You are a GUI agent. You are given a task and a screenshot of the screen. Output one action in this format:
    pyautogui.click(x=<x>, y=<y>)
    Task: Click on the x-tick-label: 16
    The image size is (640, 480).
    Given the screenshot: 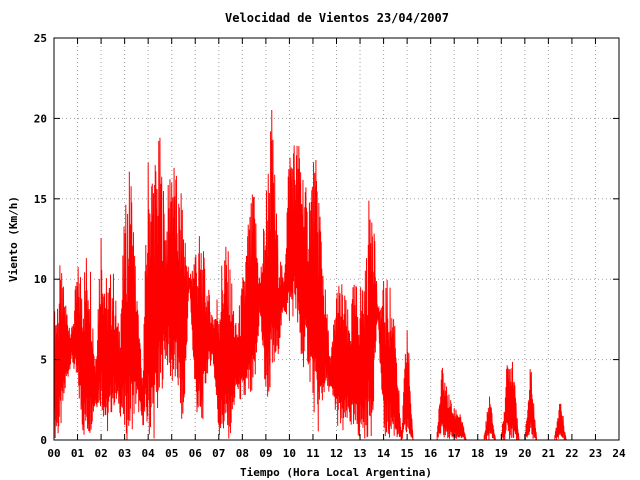 What is the action you would take?
    pyautogui.click(x=431, y=453)
    